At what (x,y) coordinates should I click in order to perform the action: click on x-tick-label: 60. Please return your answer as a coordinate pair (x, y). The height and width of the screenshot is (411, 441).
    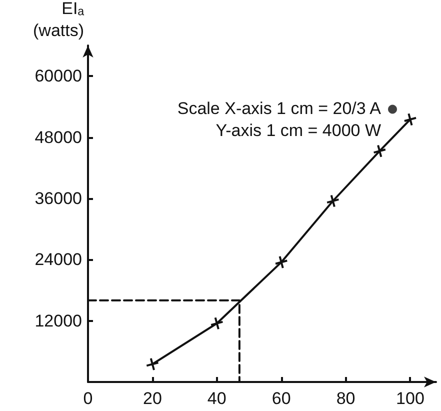
    Looking at the image, I should click on (281, 398).